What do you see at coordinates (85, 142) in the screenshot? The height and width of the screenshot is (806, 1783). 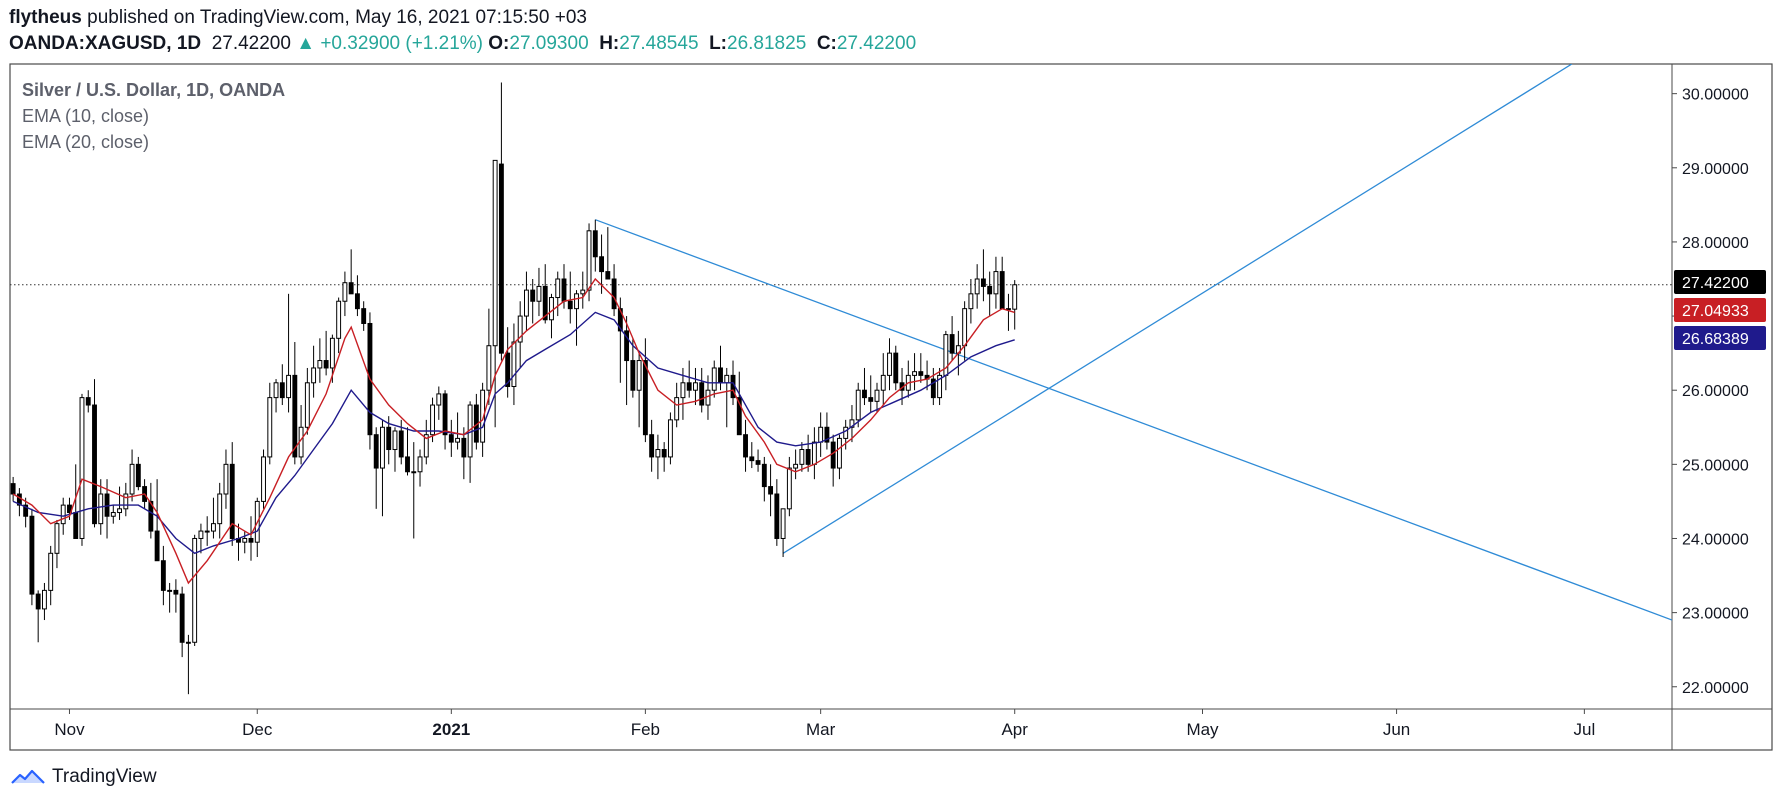 I see `legend-ema20: EMA (20, close)` at bounding box center [85, 142].